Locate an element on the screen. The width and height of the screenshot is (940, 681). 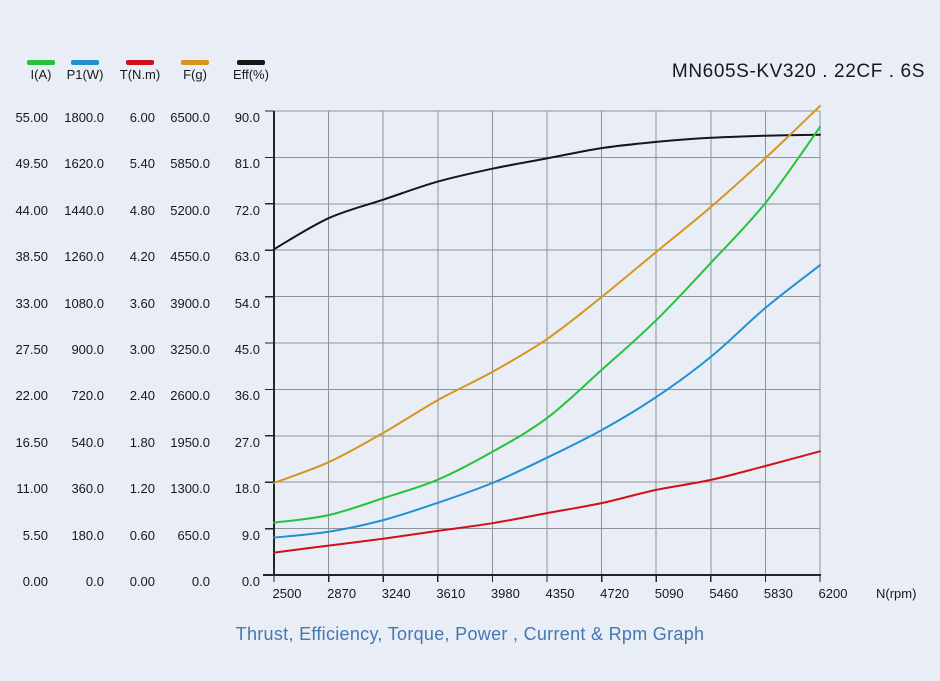
y-tick-label-F(g): 1300.0 is located at coordinates (190, 489).